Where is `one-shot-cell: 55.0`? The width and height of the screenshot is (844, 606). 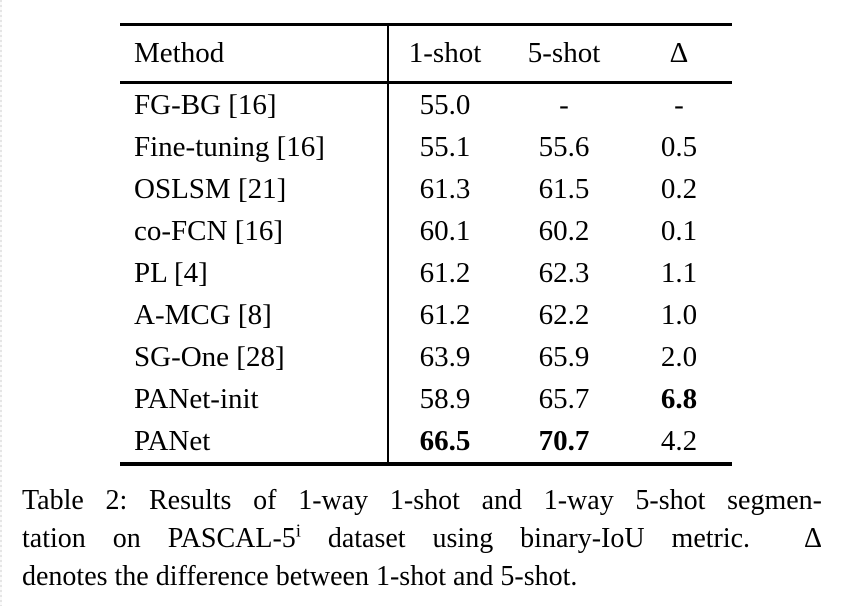
one-shot-cell: 55.0 is located at coordinates (445, 104).